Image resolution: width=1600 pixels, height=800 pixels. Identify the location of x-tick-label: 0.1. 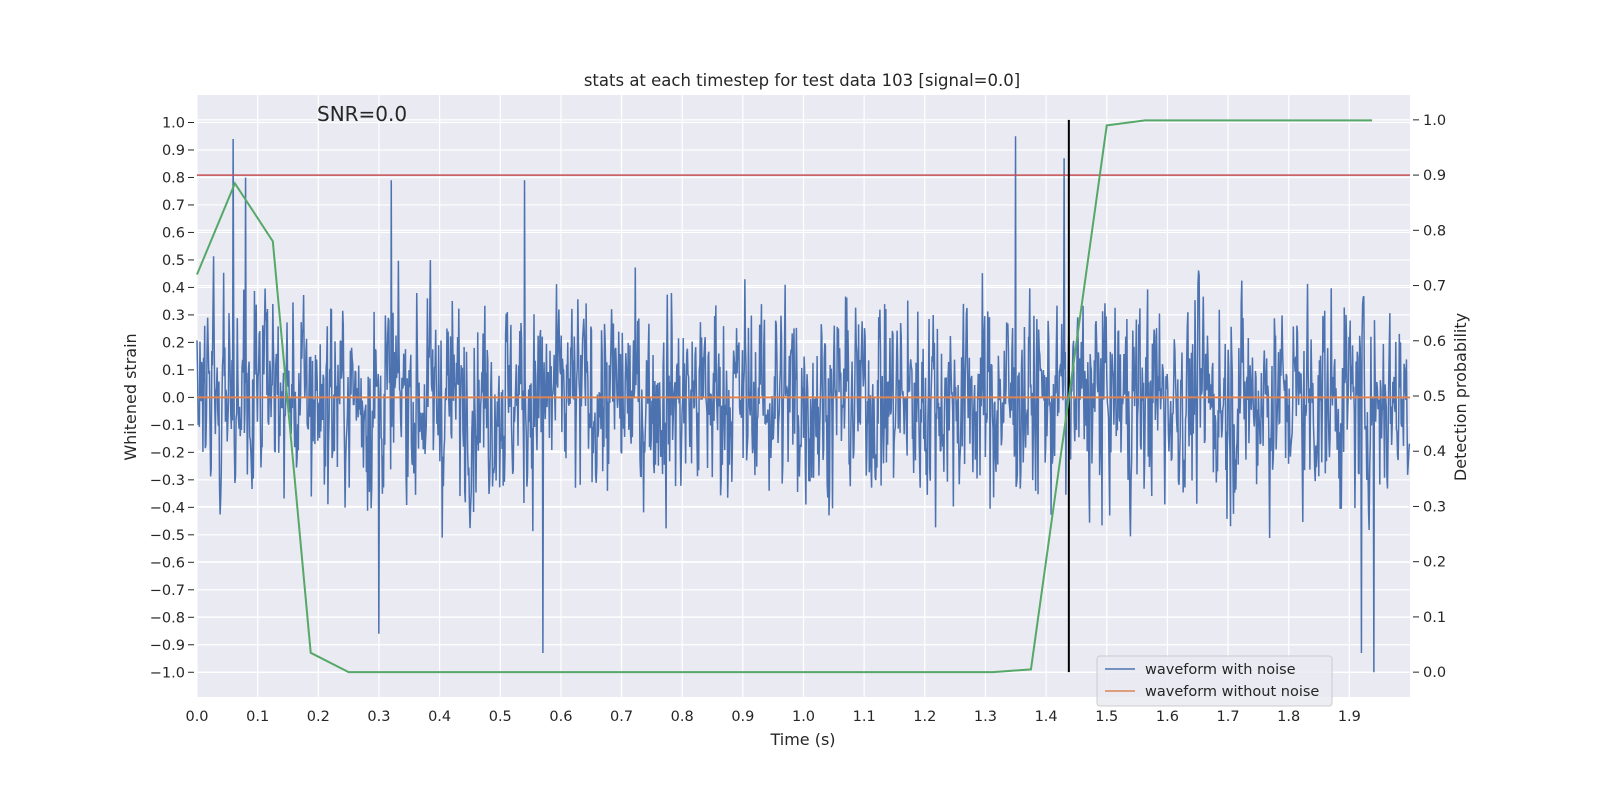
(257, 717).